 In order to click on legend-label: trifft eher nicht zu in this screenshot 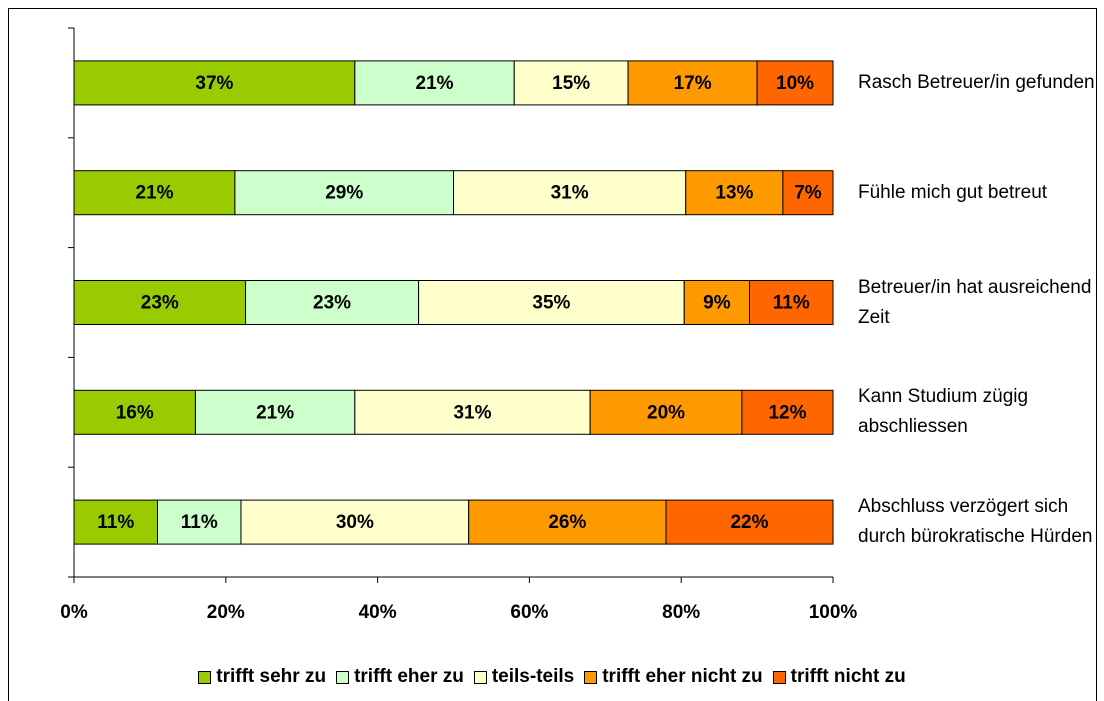, I will do `click(682, 676)`.